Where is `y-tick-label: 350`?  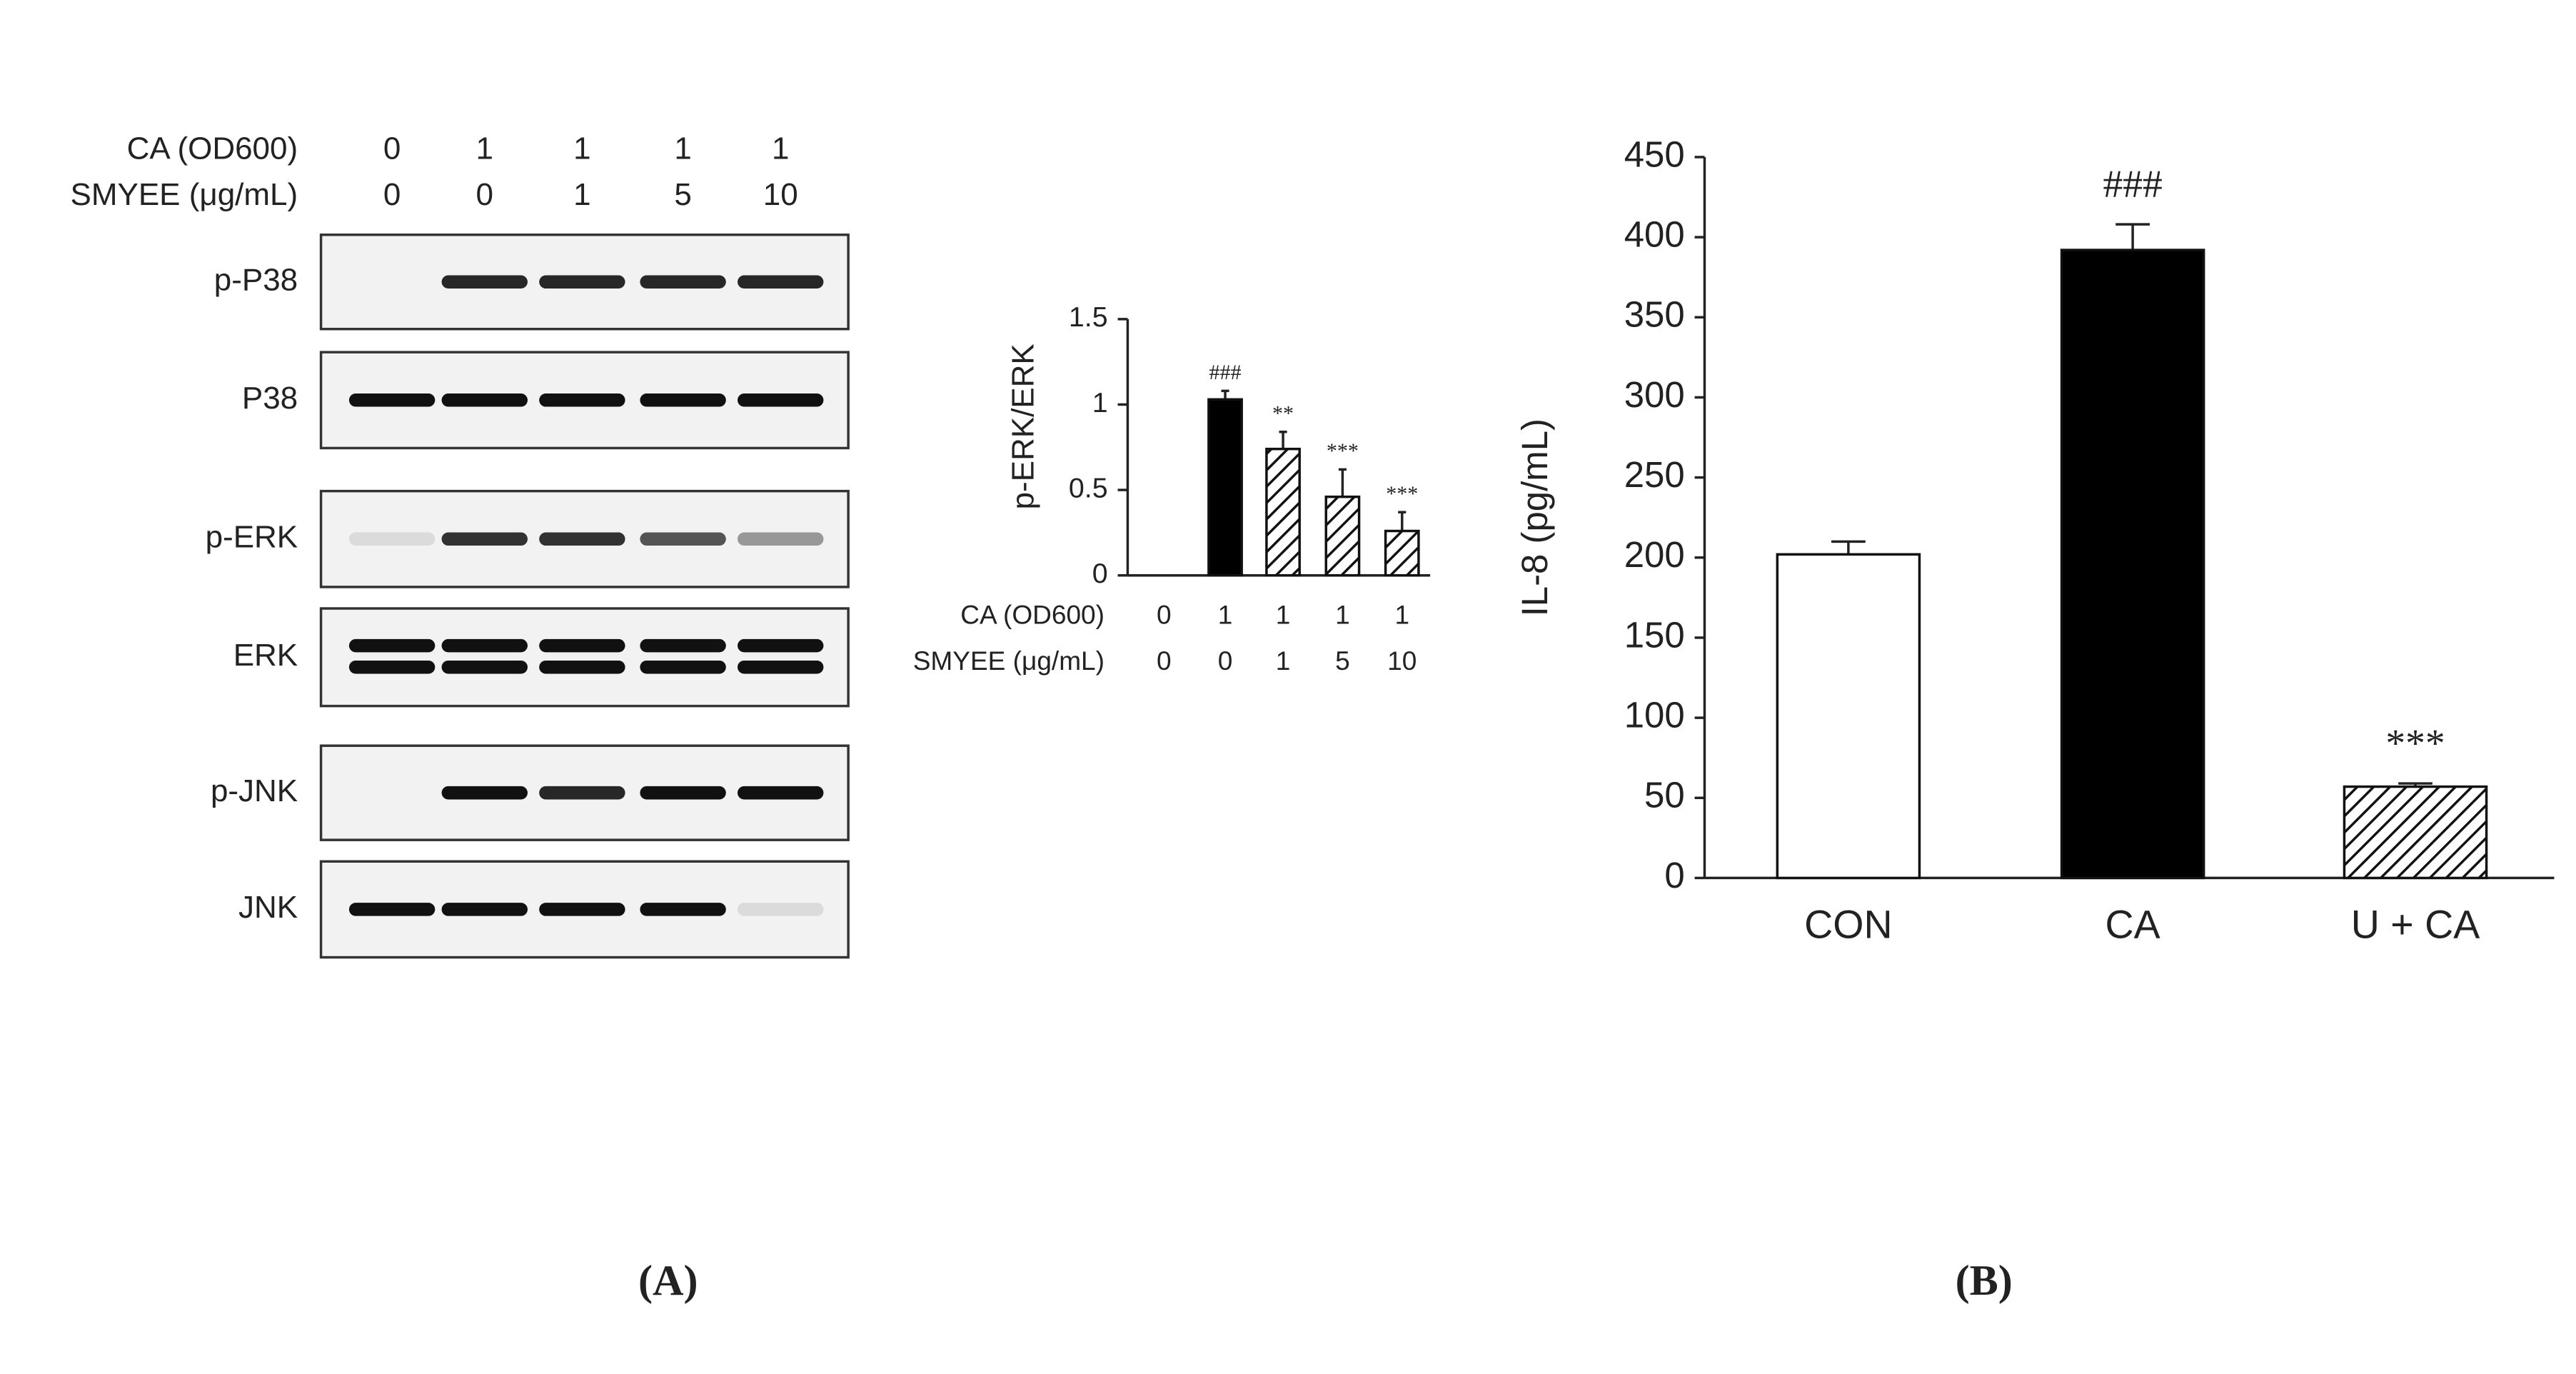
y-tick-label: 350 is located at coordinates (1654, 314).